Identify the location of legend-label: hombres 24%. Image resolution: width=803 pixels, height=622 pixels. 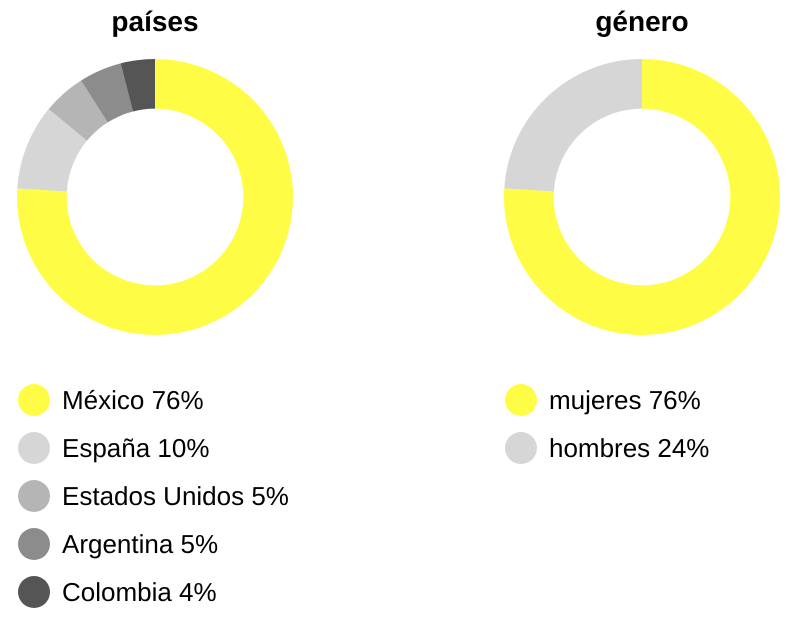
(629, 448).